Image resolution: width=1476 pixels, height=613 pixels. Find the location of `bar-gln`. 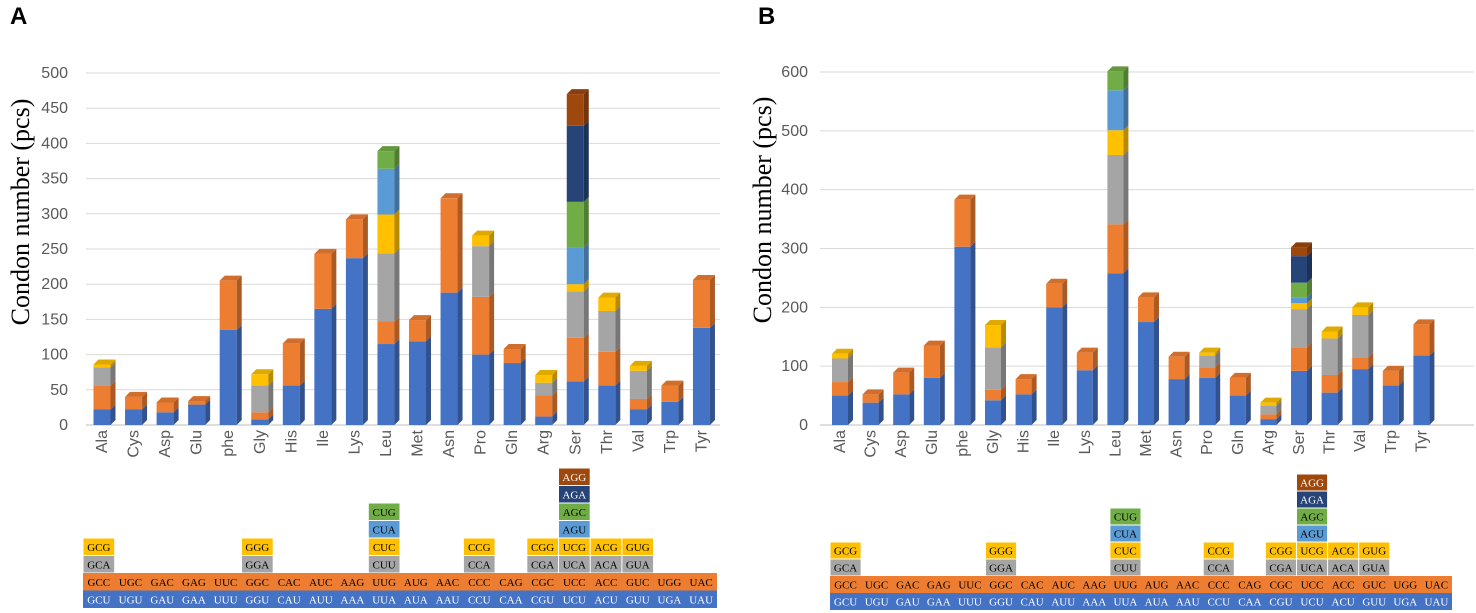

bar-gln is located at coordinates (514, 384).